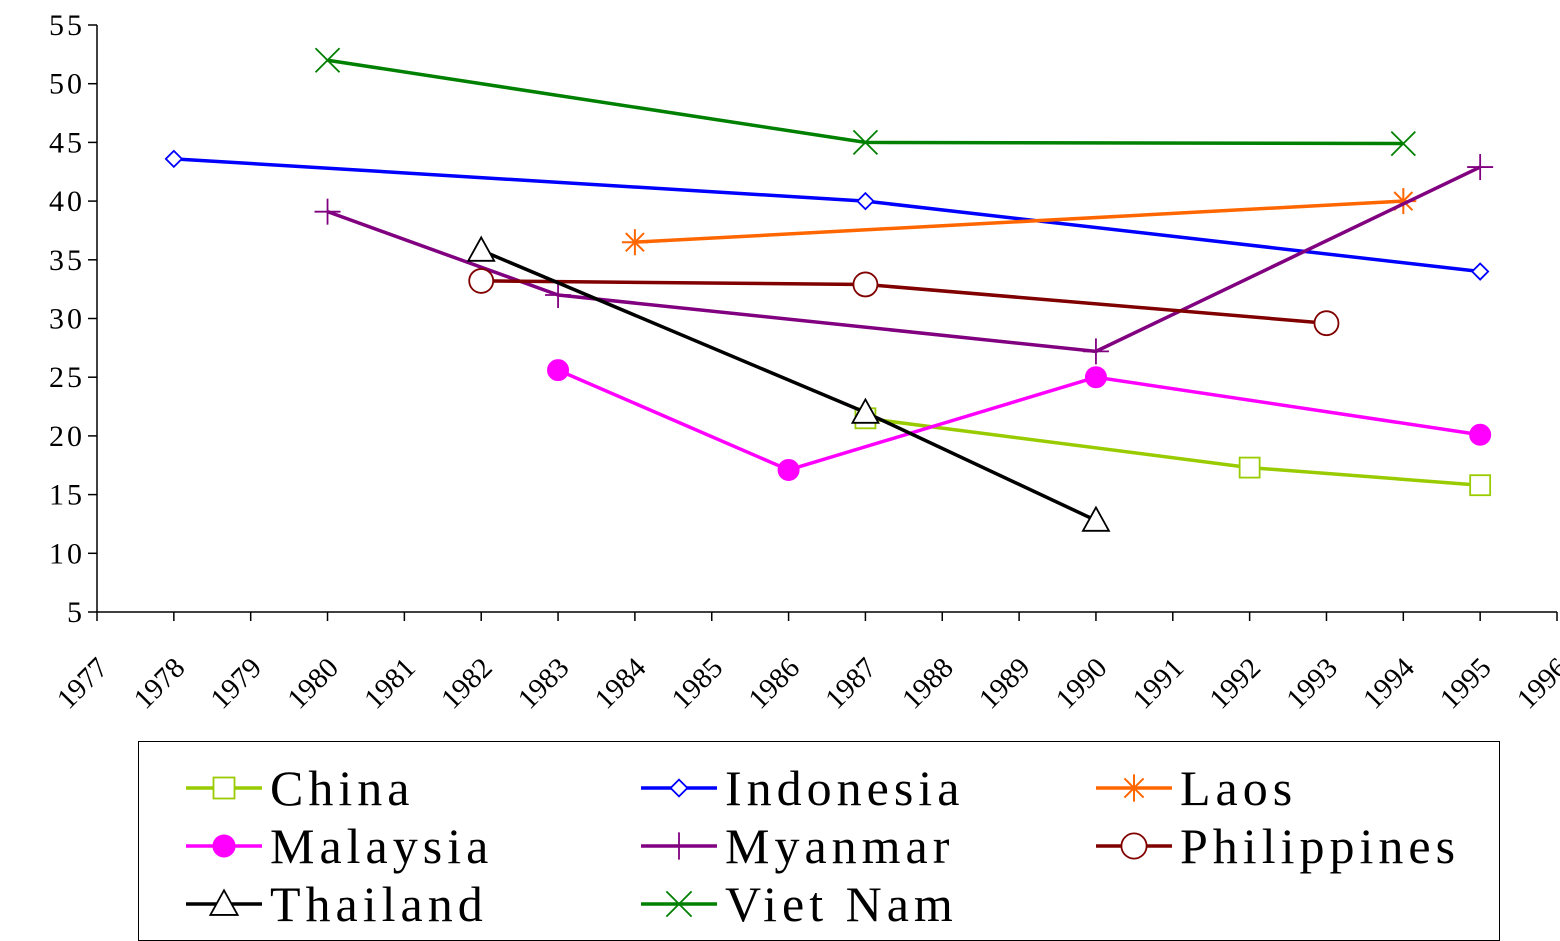 The width and height of the screenshot is (1560, 941). I want to click on legend-item-myanmar: Myanmar, so click(796, 846).